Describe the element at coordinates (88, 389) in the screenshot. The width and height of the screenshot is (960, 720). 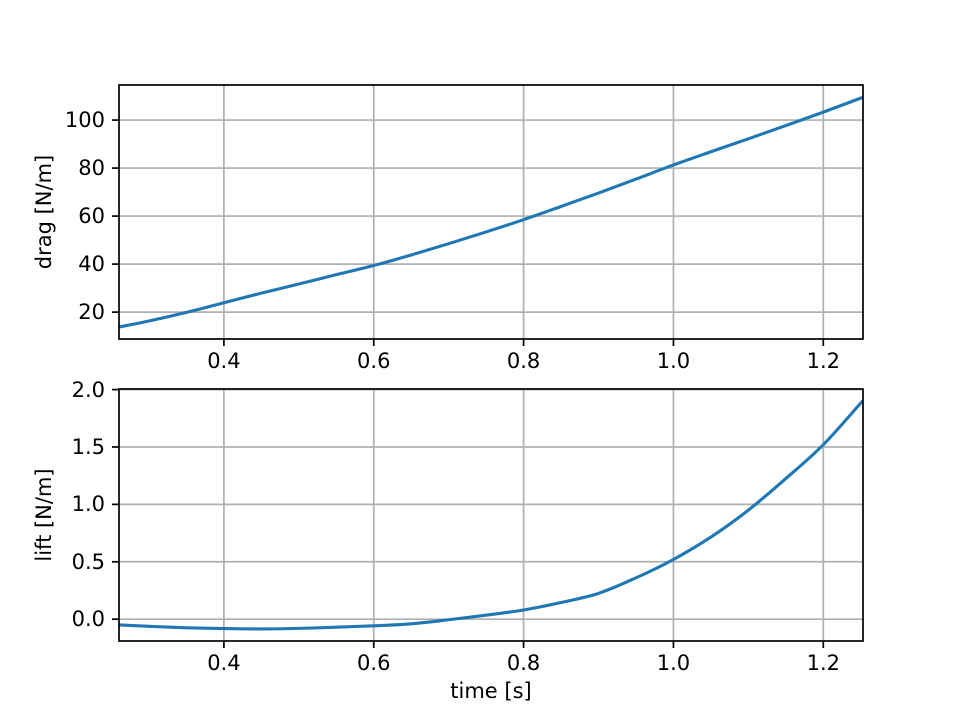
I see `y-tick-label: 2.0` at that location.